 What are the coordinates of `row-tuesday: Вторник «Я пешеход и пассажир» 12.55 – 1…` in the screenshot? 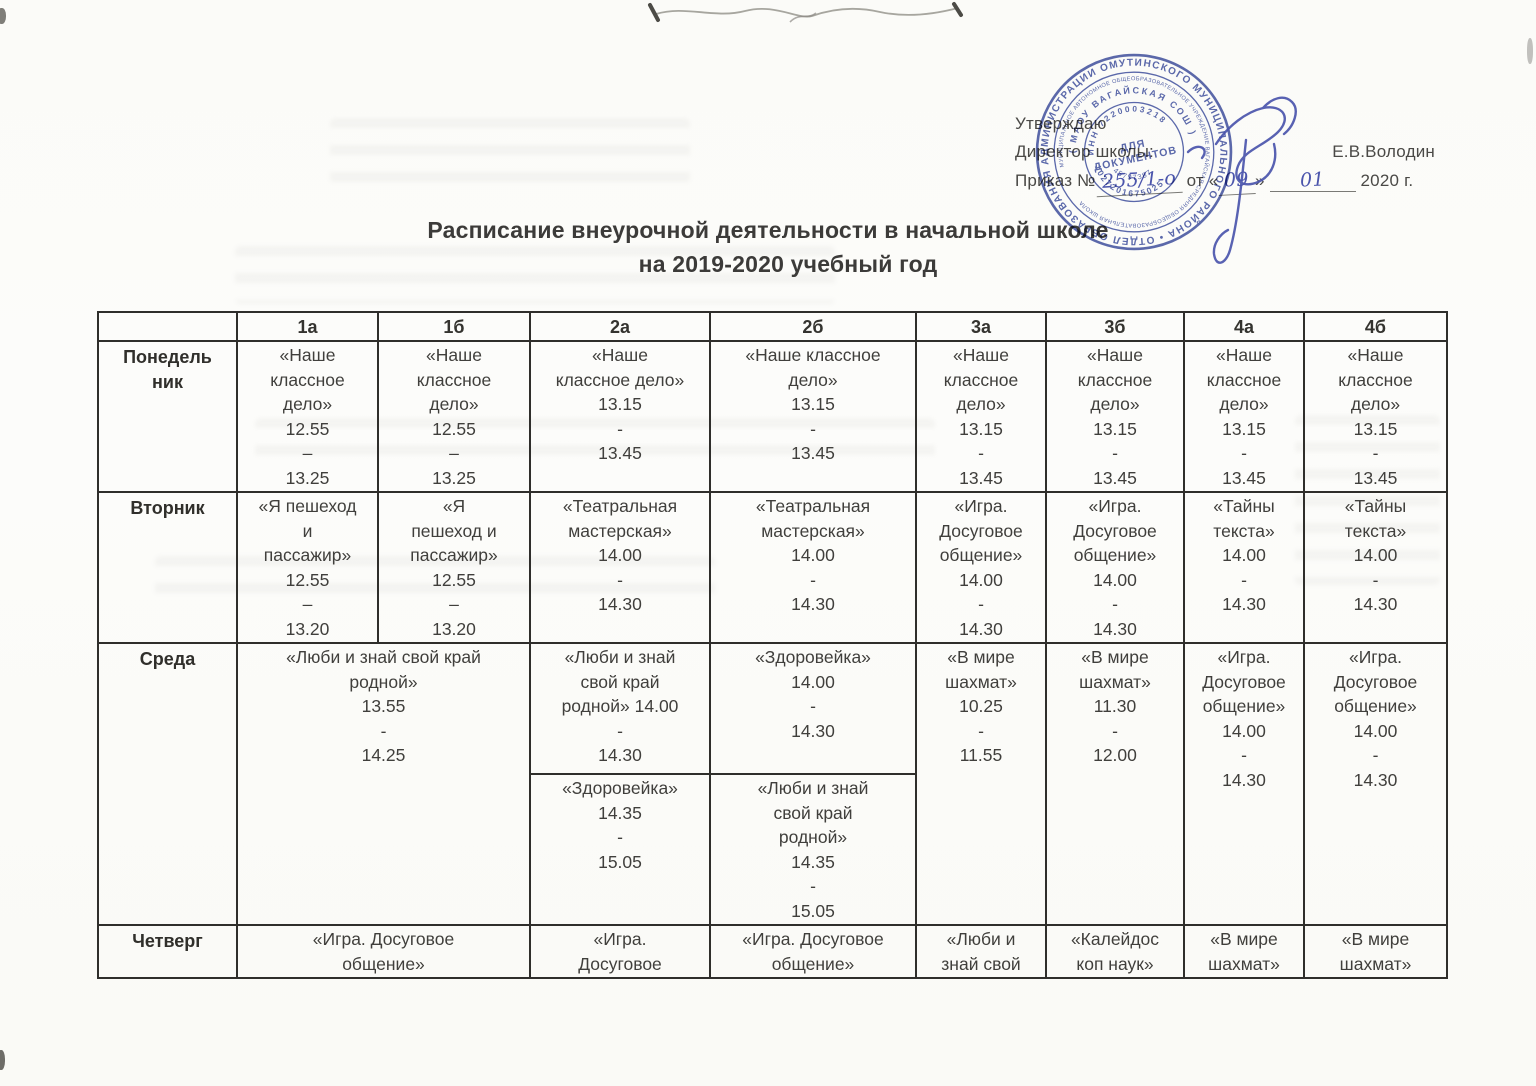 It's located at (772, 567).